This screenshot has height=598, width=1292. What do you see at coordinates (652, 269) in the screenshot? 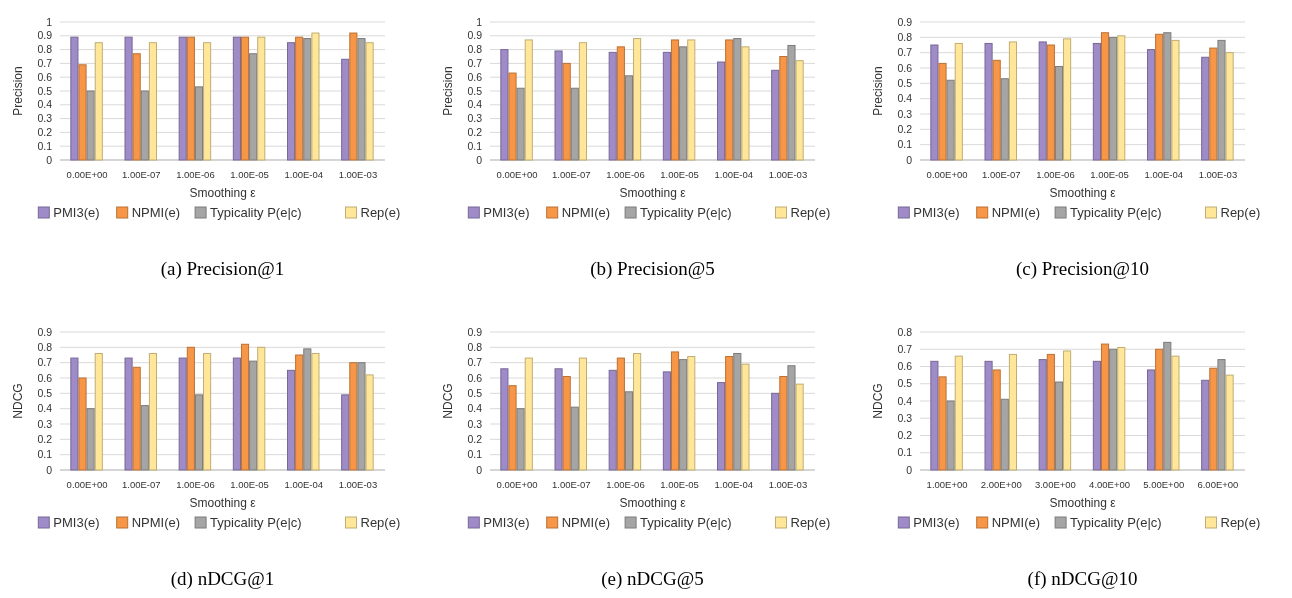
I see `text: (b) Precision@5` at bounding box center [652, 269].